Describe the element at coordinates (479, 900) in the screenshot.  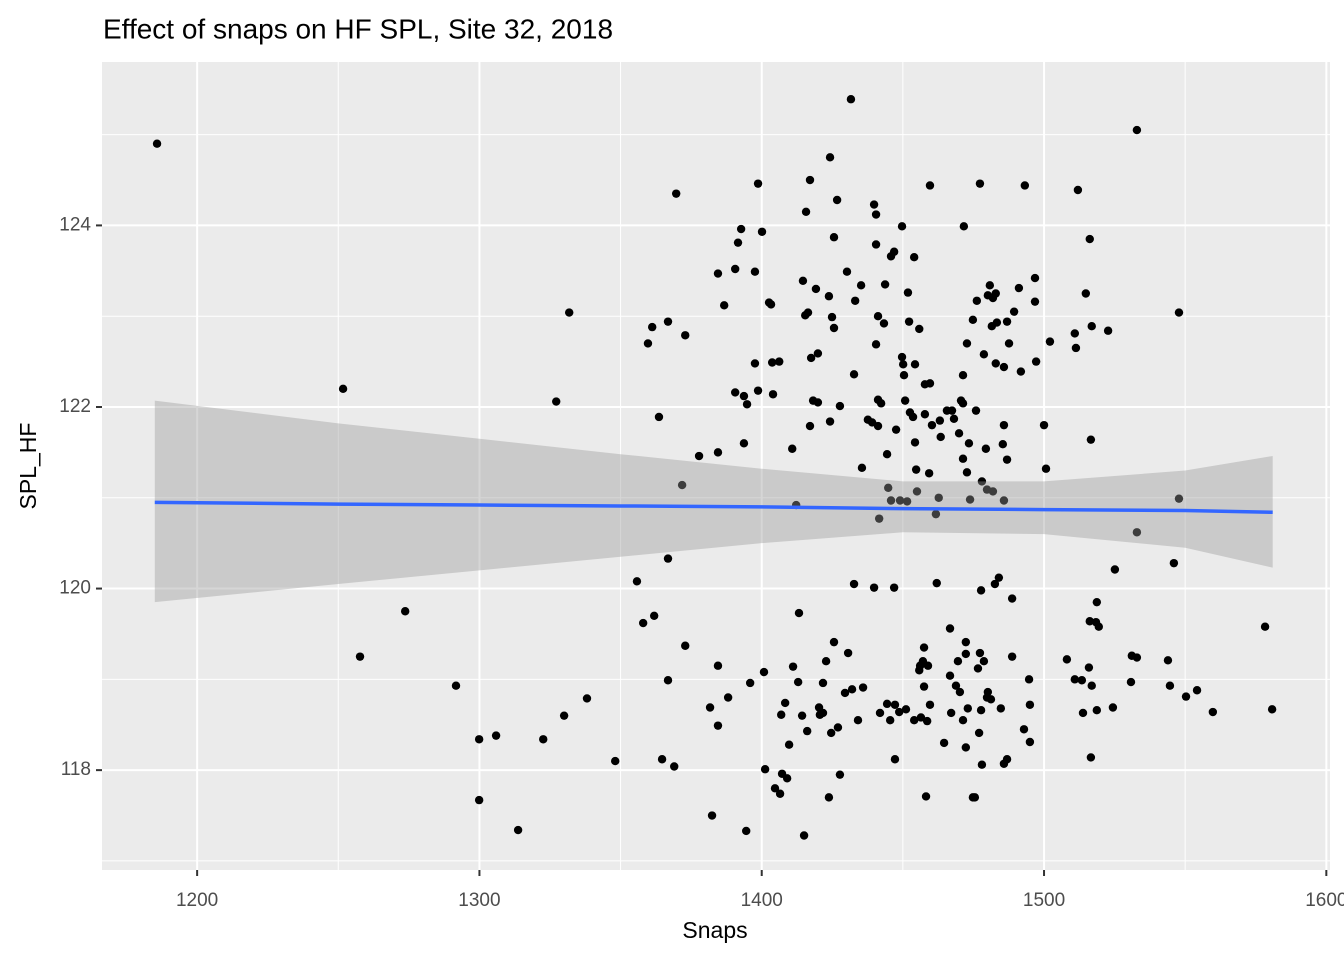
I see `x-tick-label: 1300` at that location.